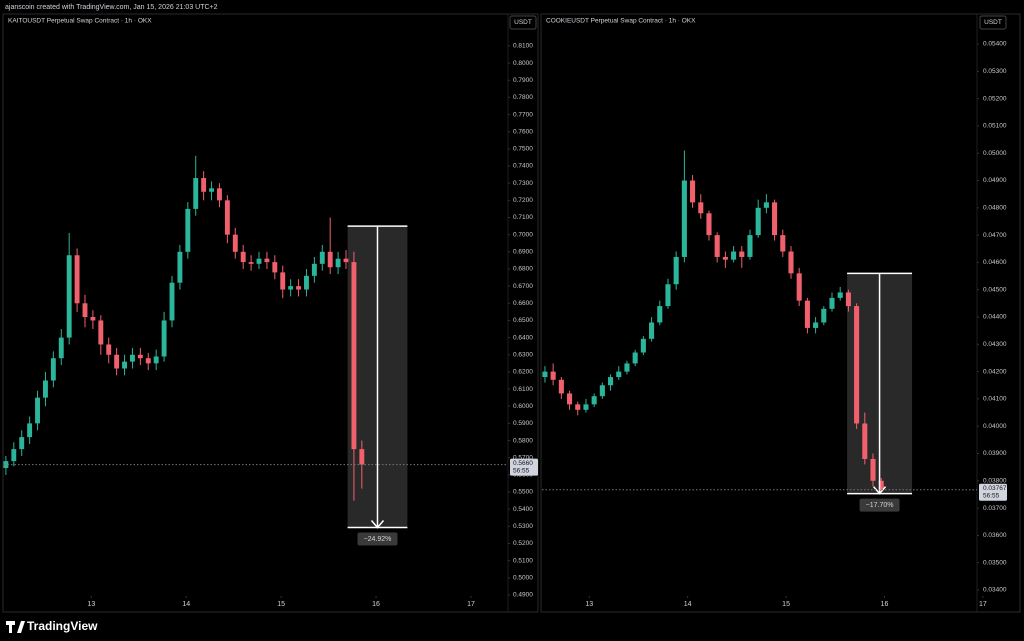 The image size is (1024, 641). Describe the element at coordinates (995, 208) in the screenshot. I see `y-tick-label: 0.04800` at that location.